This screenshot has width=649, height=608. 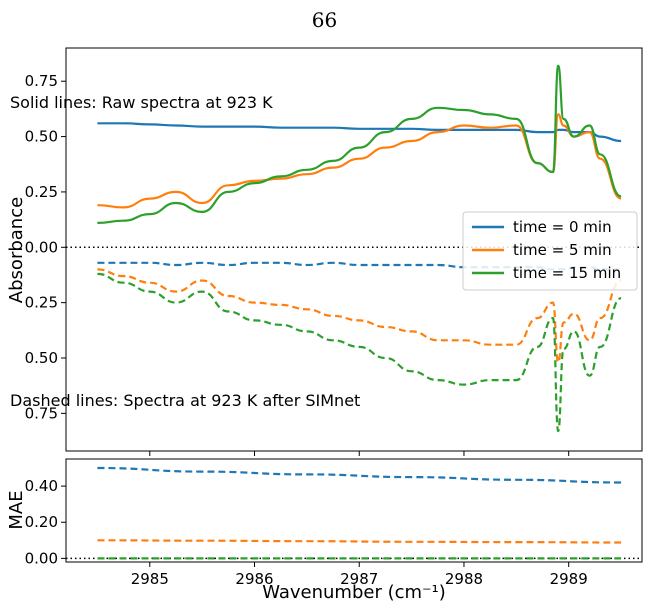 What do you see at coordinates (359, 475) in the screenshot?
I see `bottom-series-0-dashed` at bounding box center [359, 475].